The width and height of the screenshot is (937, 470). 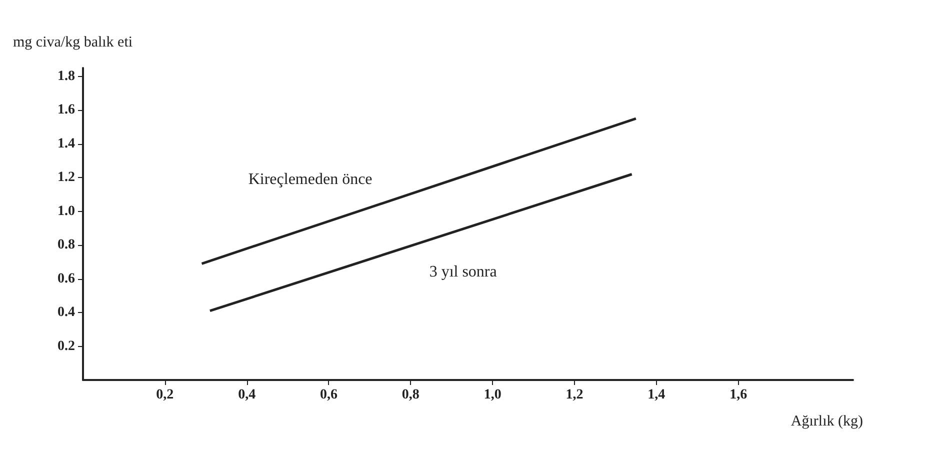 I want to click on x-tick-label: 0,4, so click(x=247, y=395).